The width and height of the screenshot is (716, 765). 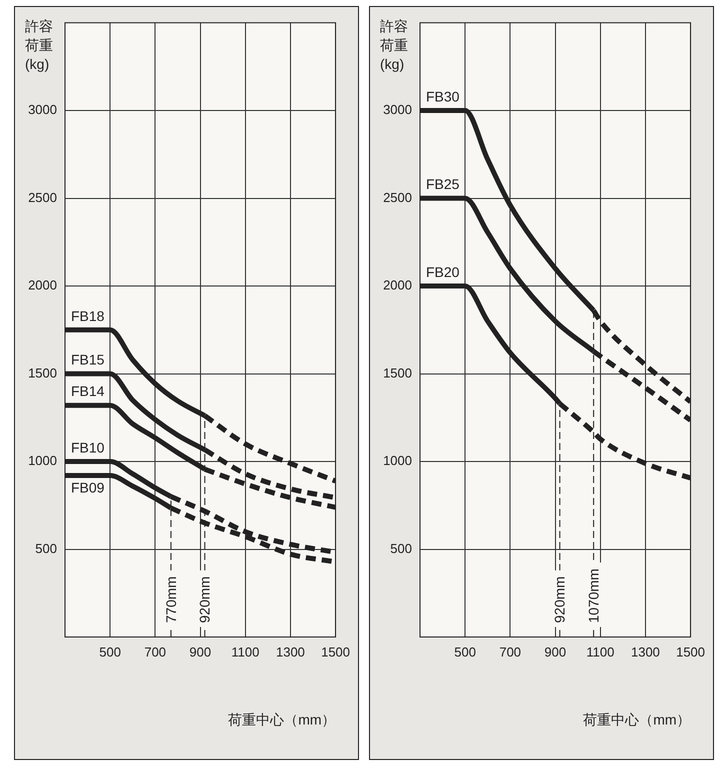 What do you see at coordinates (443, 96) in the screenshot?
I see `series-label: FB30` at bounding box center [443, 96].